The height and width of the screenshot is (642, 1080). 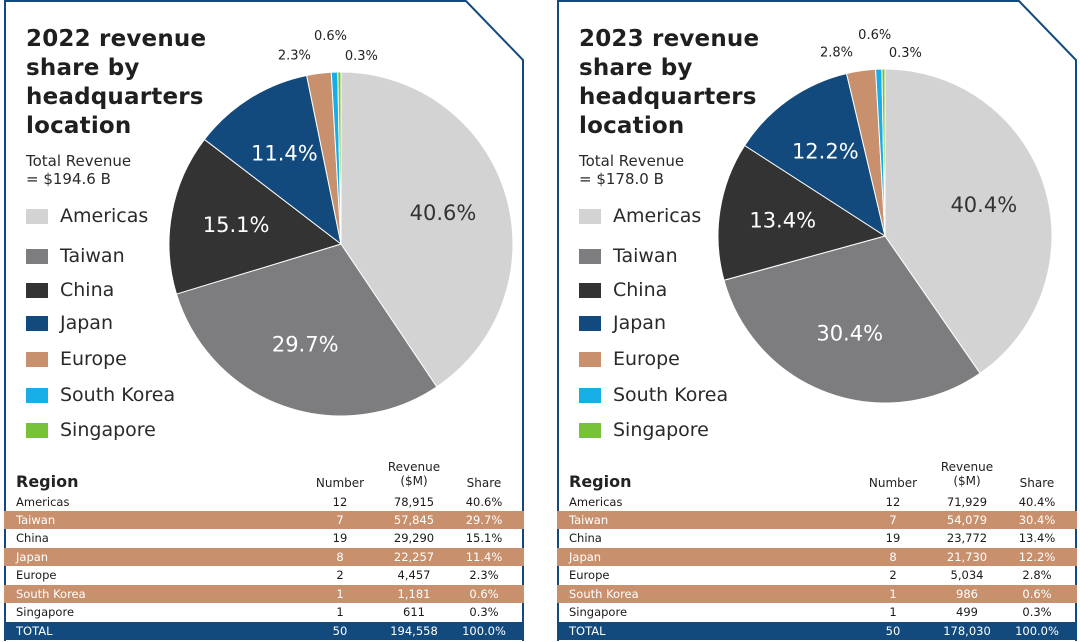 What do you see at coordinates (817, 557) in the screenshot?
I see `table-row: Japan 8 21,730 12.2%` at bounding box center [817, 557].